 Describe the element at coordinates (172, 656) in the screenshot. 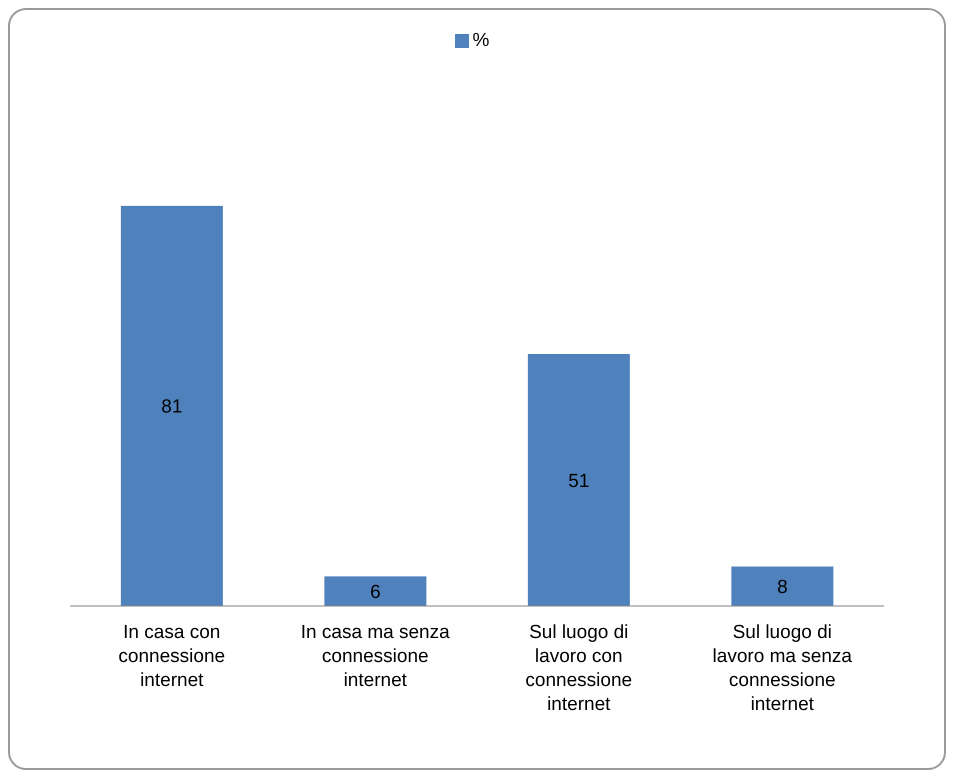

I see `x-tick-label: In casa con connessione internet` at that location.